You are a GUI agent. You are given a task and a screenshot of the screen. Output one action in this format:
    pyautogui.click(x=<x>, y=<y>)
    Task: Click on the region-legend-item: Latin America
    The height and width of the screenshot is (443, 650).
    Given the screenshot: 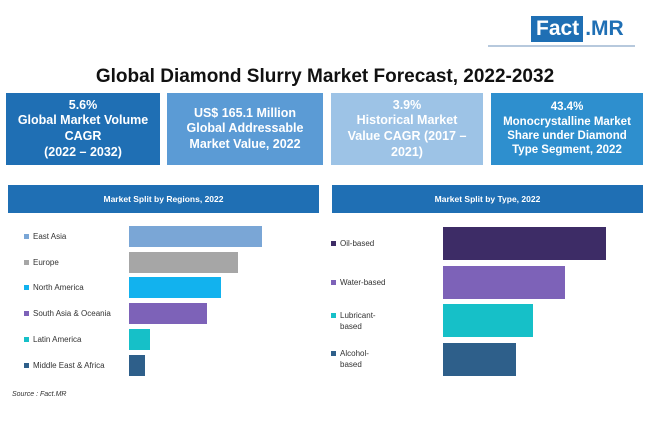 What is the action you would take?
    pyautogui.click(x=52, y=339)
    